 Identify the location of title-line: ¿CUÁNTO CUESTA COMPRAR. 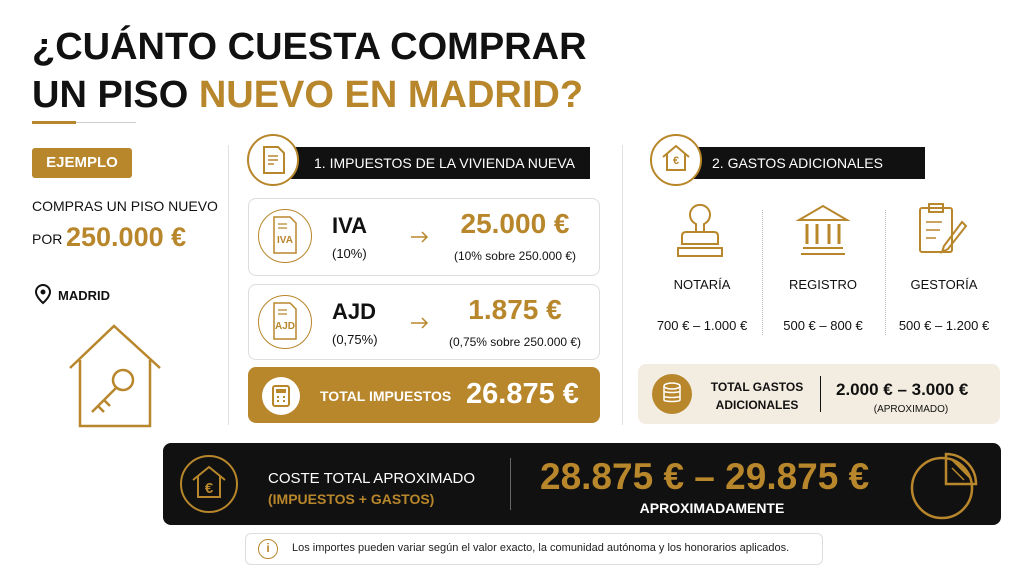
(309, 47).